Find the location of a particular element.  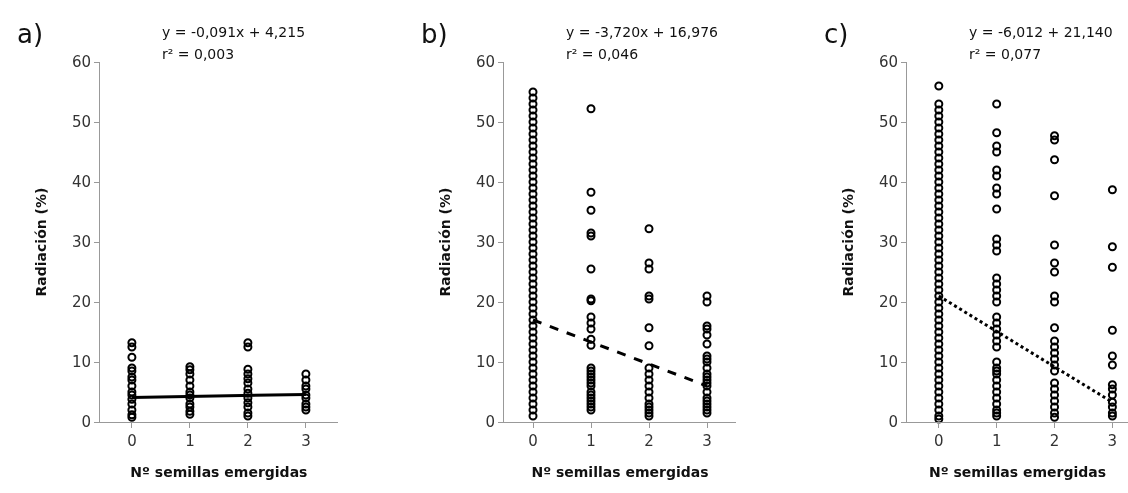

text: y = -3,720x + 16,976 is located at coordinates (642, 32).